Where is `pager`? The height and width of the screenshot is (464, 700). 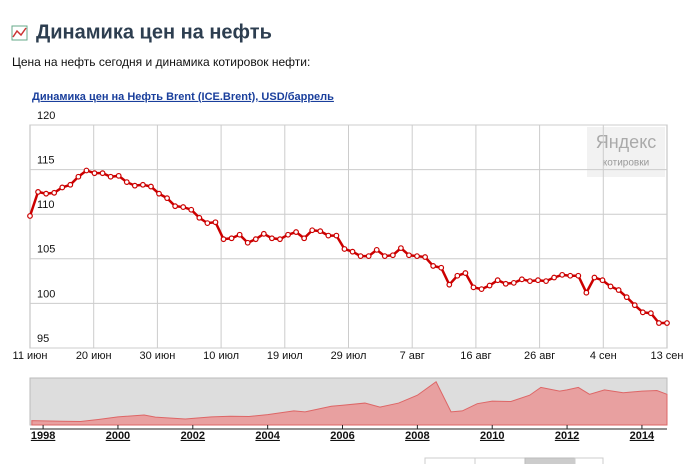
pager is located at coordinates (514, 460).